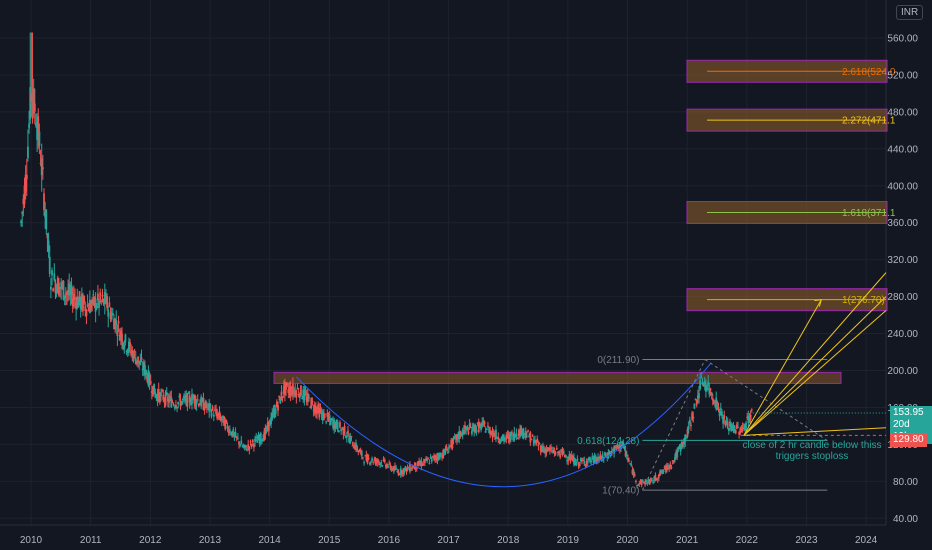 The height and width of the screenshot is (550, 932). What do you see at coordinates (866, 540) in the screenshot?
I see `x-tick-label: 2024` at bounding box center [866, 540].